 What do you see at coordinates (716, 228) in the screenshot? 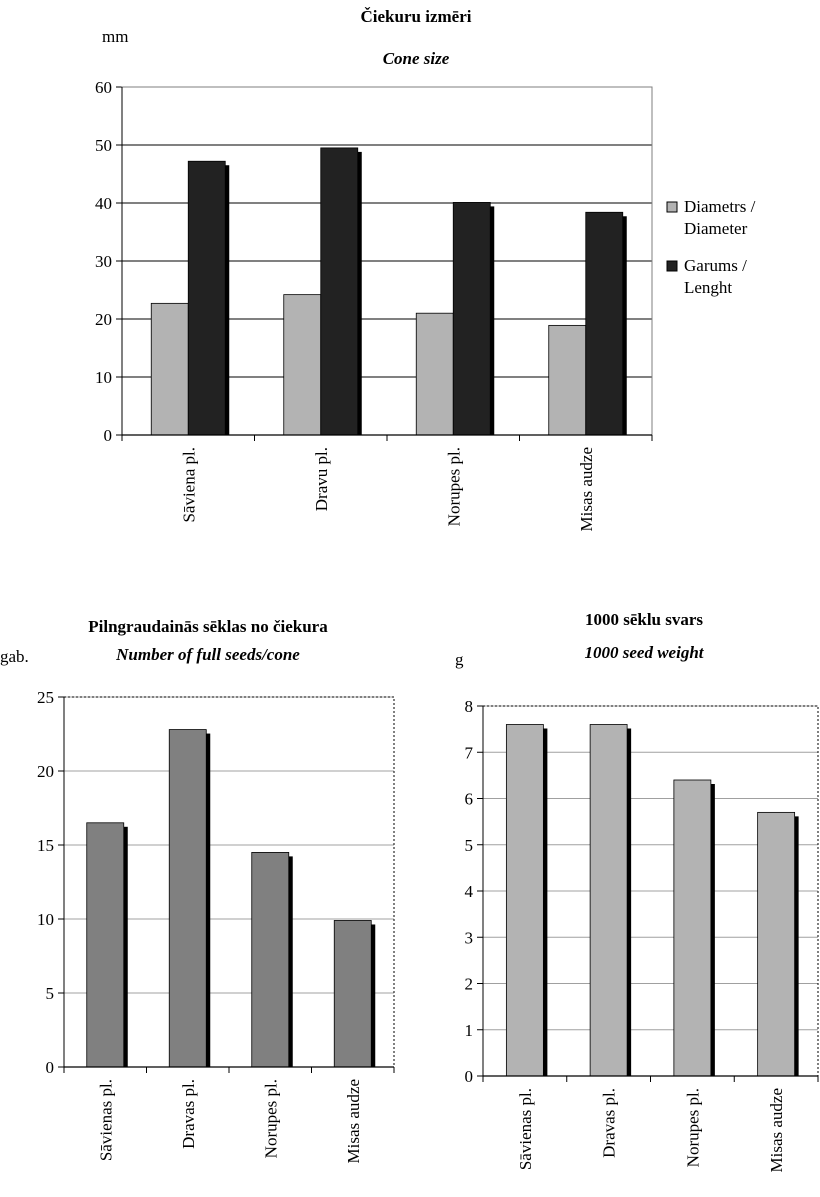
I see `legend-label-line-2: Diameter` at bounding box center [716, 228].